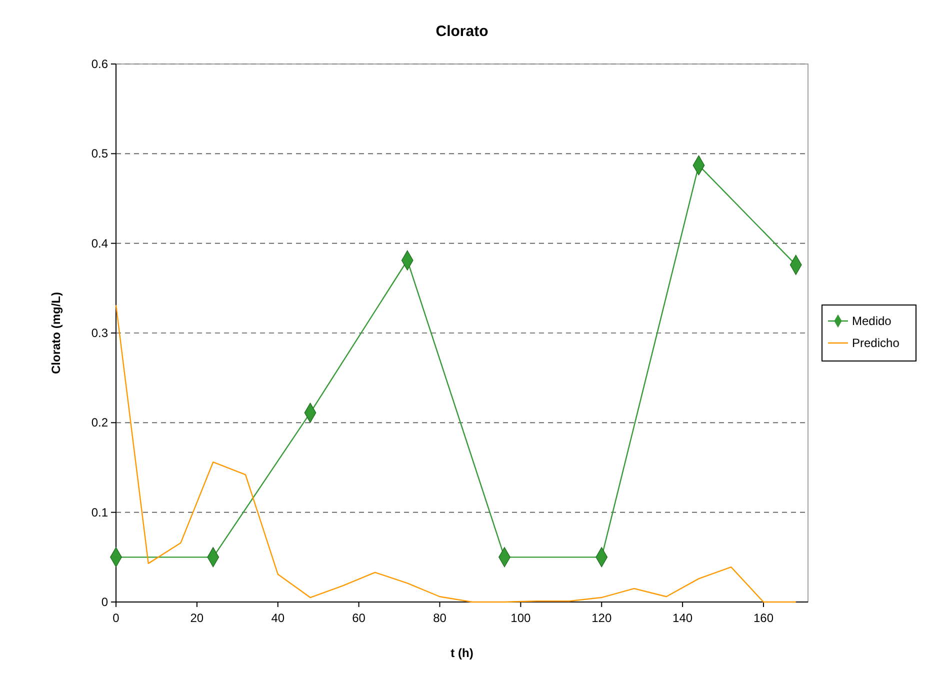 This screenshot has width=942, height=677. I want to click on x-tick-label: 80, so click(440, 618).